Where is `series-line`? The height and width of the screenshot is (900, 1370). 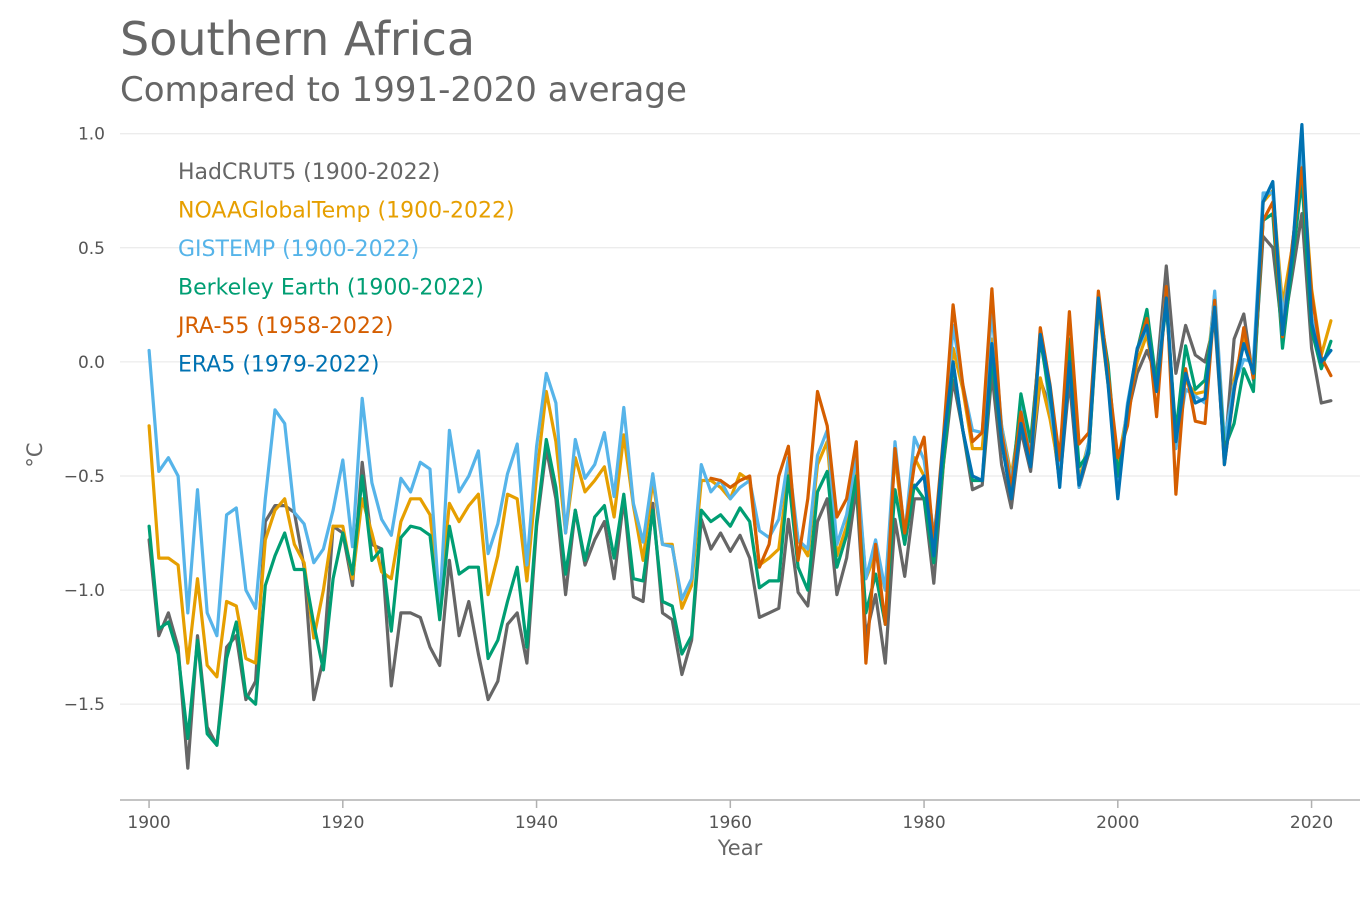 series-line is located at coordinates (1122, 340).